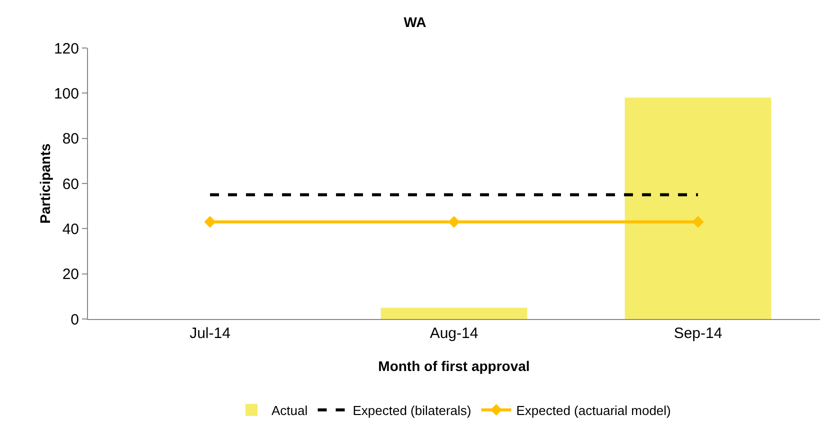 This screenshot has width=830, height=435. I want to click on x-tick-label: Aug-14, so click(454, 333).